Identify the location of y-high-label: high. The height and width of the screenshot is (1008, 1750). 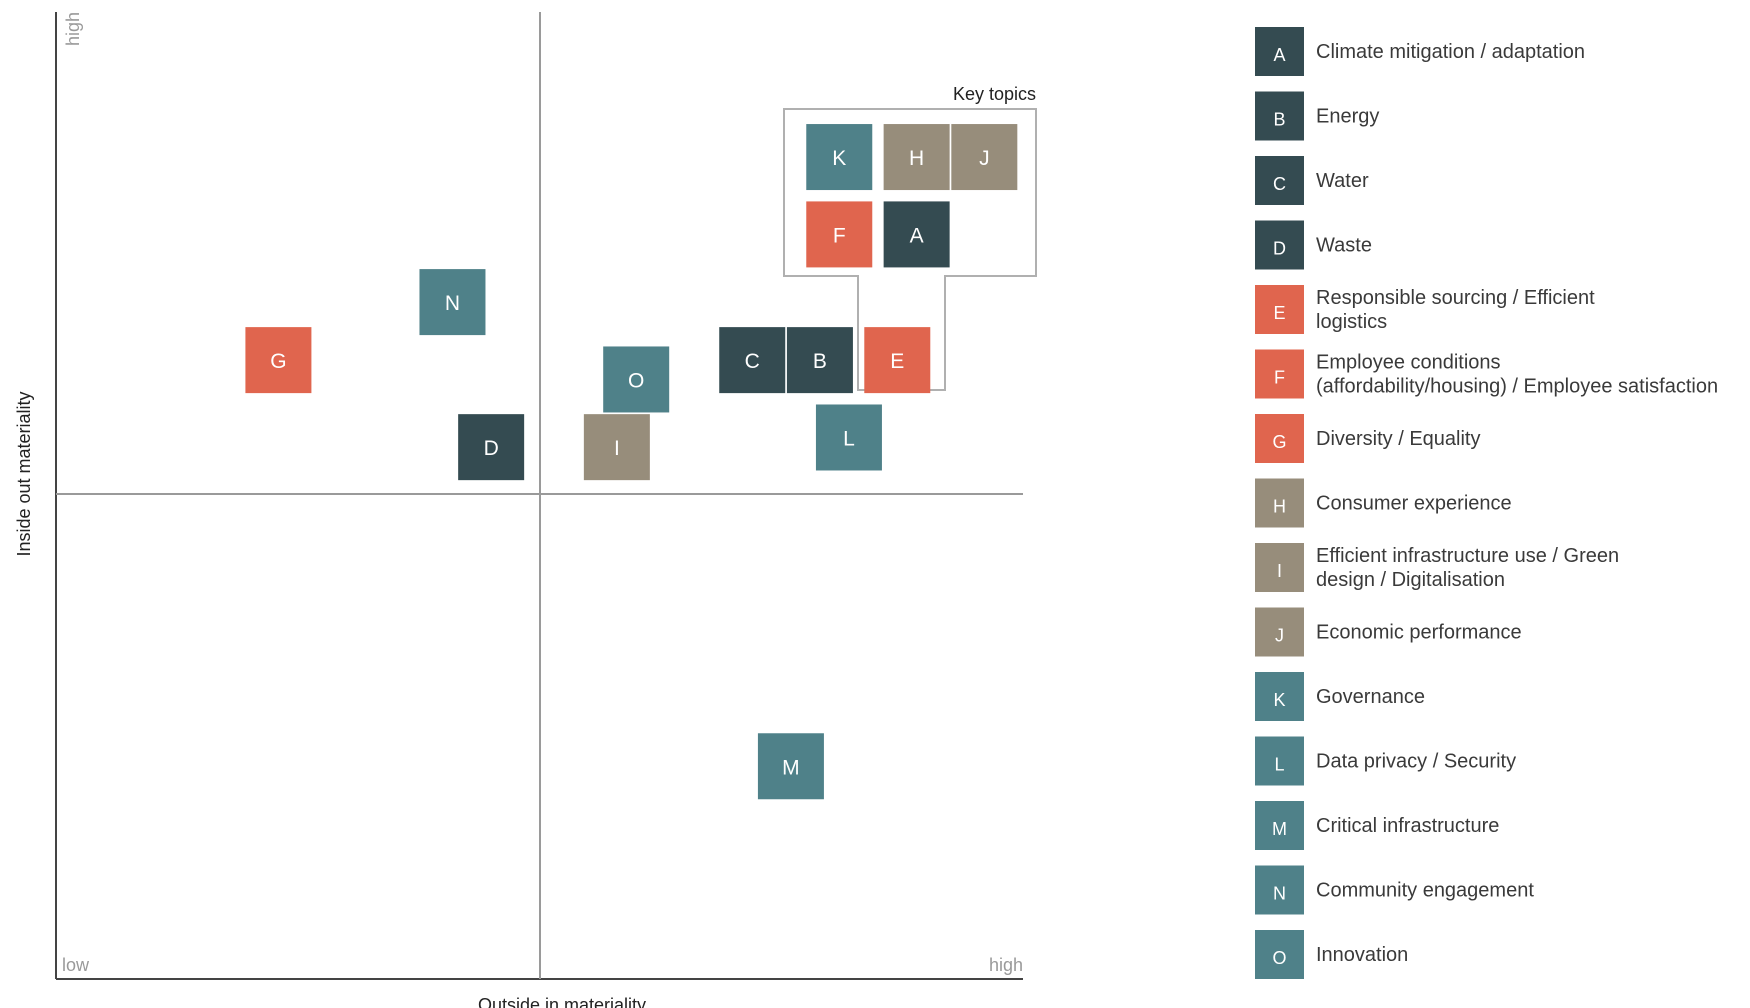
(73, 29).